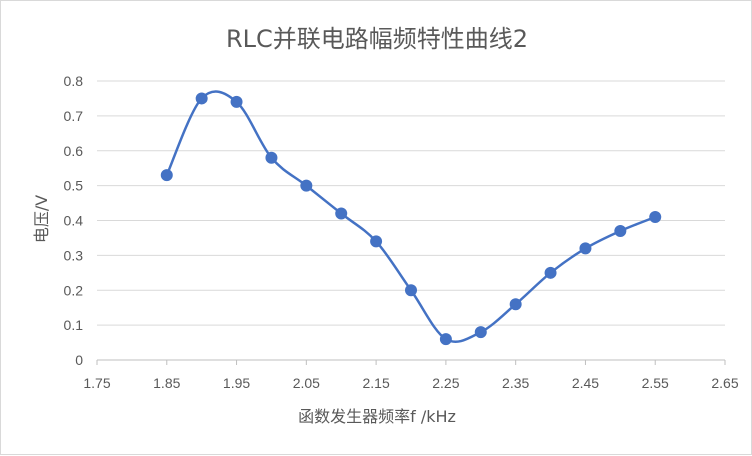  I want to click on x-tick-label: 2.55, so click(655, 383).